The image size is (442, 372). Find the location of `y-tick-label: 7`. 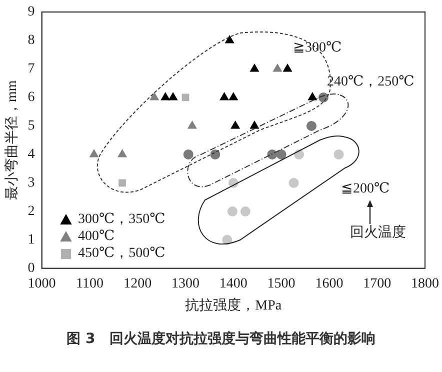

y-tick-label: 7 is located at coordinates (31, 69).